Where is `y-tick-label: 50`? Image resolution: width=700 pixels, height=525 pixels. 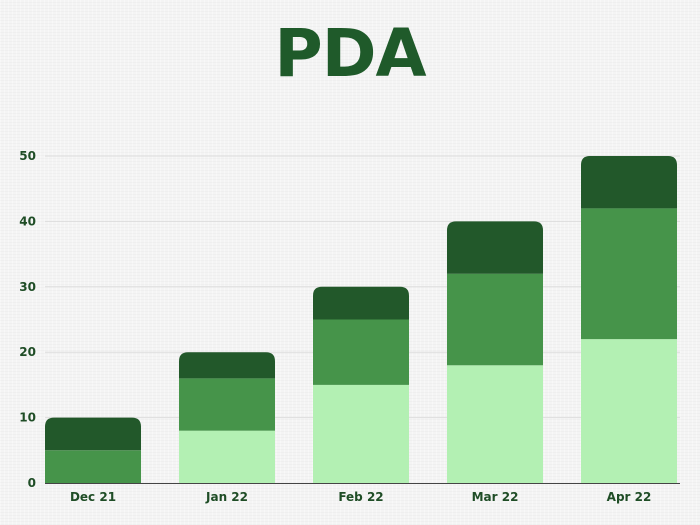 y-tick-label: 50 is located at coordinates (27, 156).